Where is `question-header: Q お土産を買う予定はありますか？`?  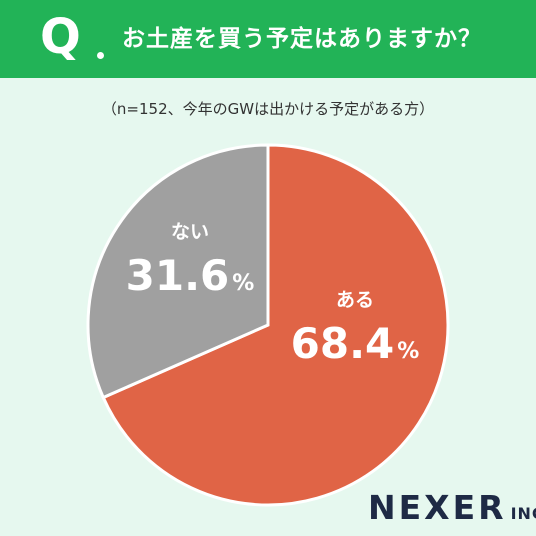
question-header: Q お土産を買う予定はありますか？ is located at coordinates (268, 39).